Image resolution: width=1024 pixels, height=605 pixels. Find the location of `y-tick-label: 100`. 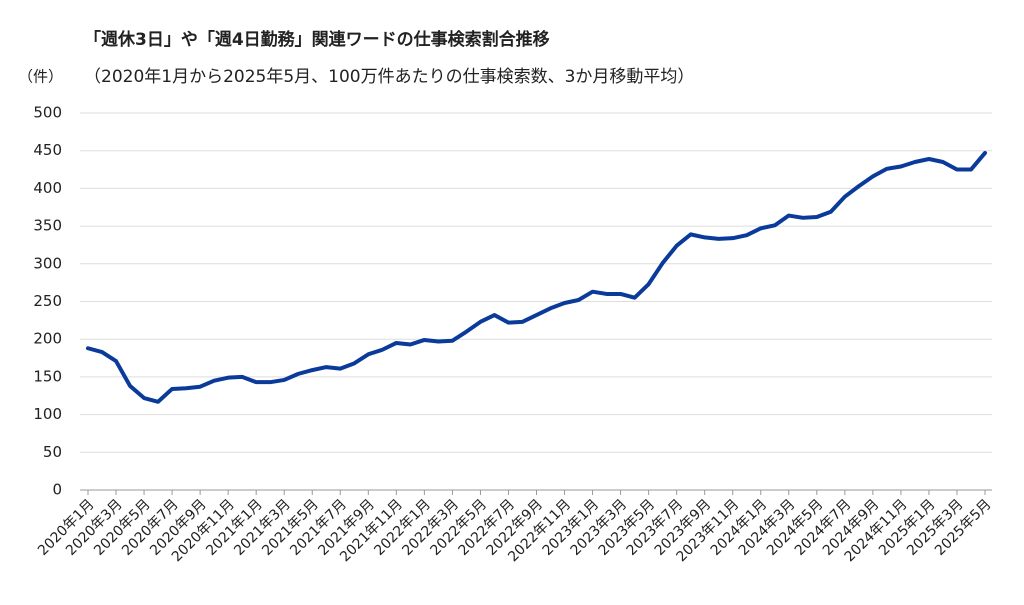

y-tick-label: 100 is located at coordinates (47, 414).